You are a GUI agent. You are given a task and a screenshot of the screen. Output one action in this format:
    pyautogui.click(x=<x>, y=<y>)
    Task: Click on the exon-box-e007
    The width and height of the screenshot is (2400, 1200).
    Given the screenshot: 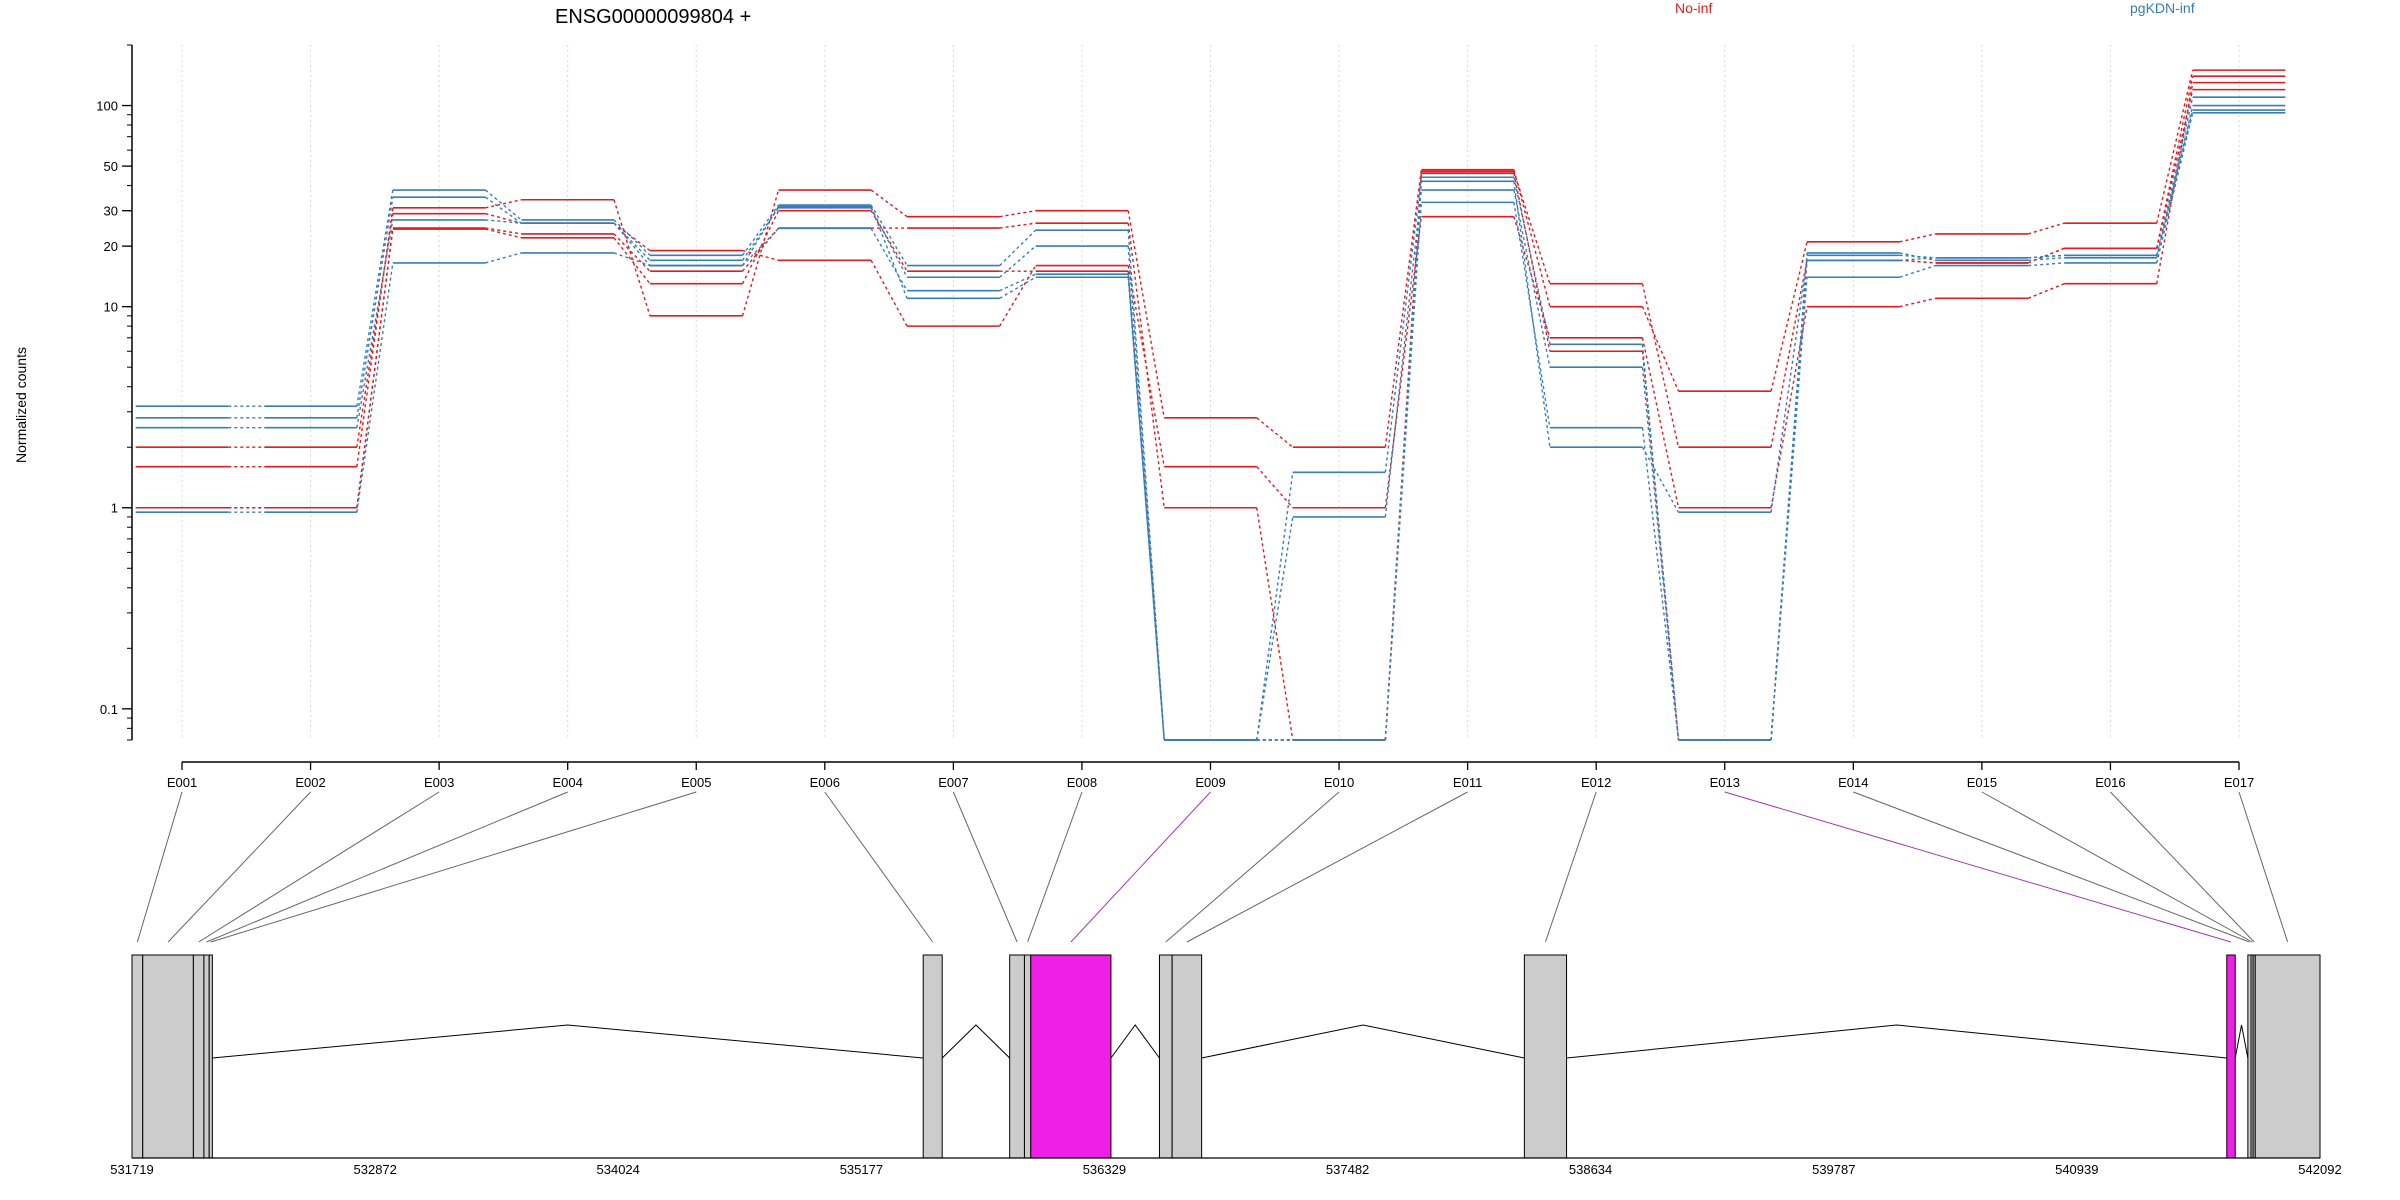 What is the action you would take?
    pyautogui.click(x=1017, y=1056)
    